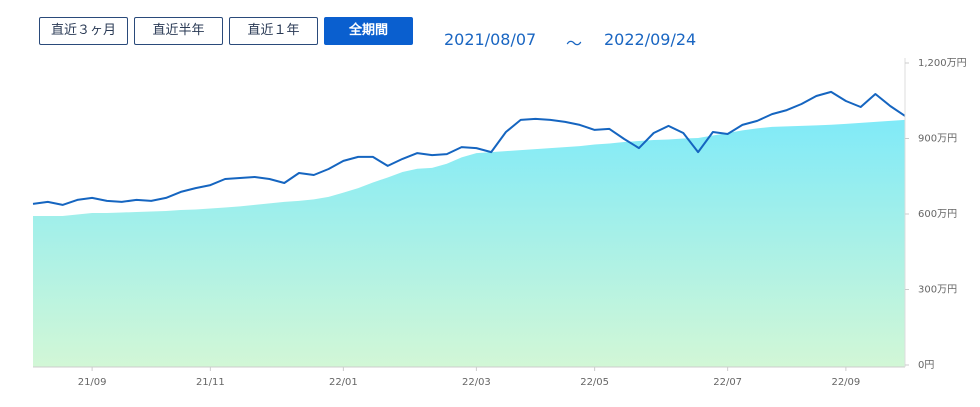  What do you see at coordinates (727, 382) in the screenshot?
I see `x-tick-label: 22/07` at bounding box center [727, 382].